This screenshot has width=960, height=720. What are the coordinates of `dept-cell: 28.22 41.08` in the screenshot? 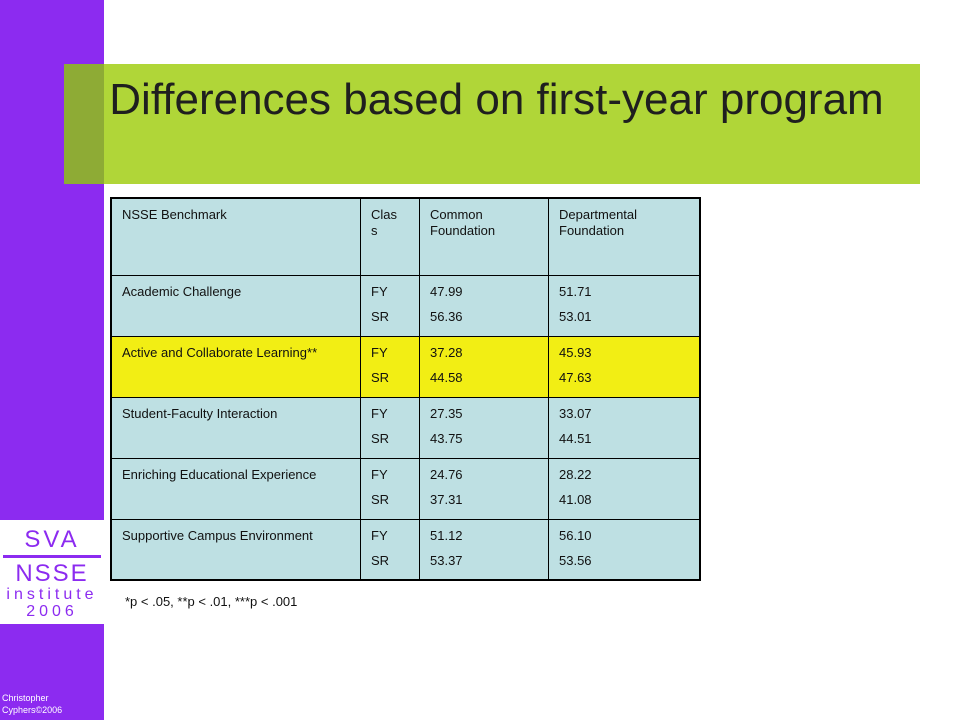 It's located at (624, 488).